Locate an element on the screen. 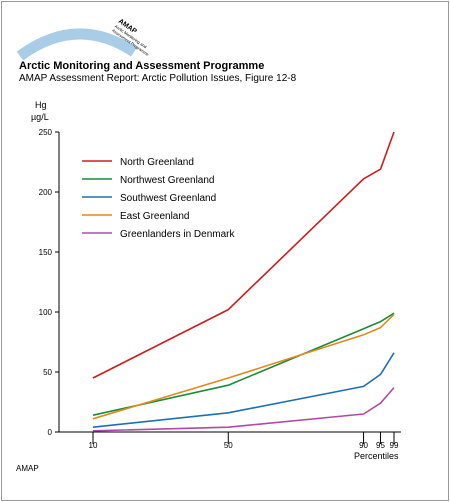  y-axis-label-line1: Hg is located at coordinates (41, 105).